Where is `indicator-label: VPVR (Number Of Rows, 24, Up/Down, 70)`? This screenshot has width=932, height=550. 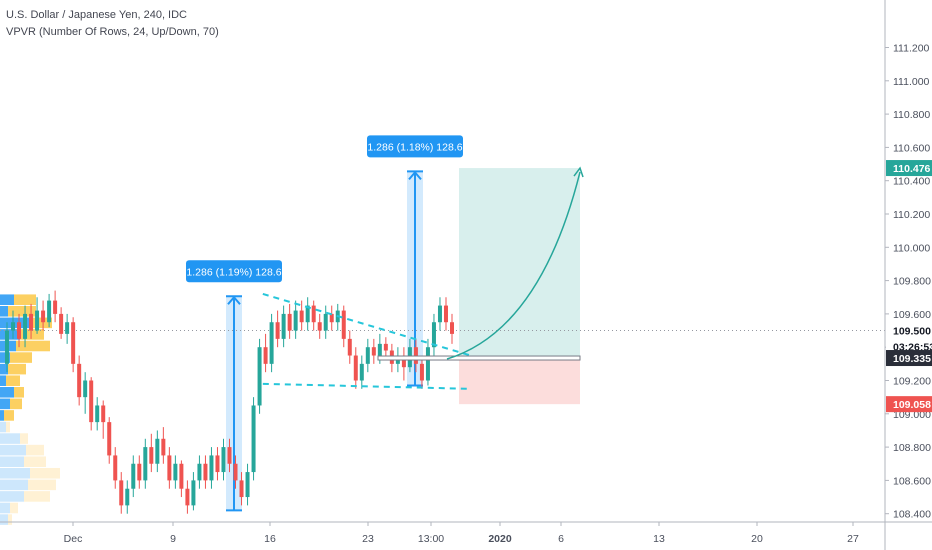
indicator-label: VPVR (Number Of Rows, 24, Up/Down, 70) is located at coordinates (112, 32).